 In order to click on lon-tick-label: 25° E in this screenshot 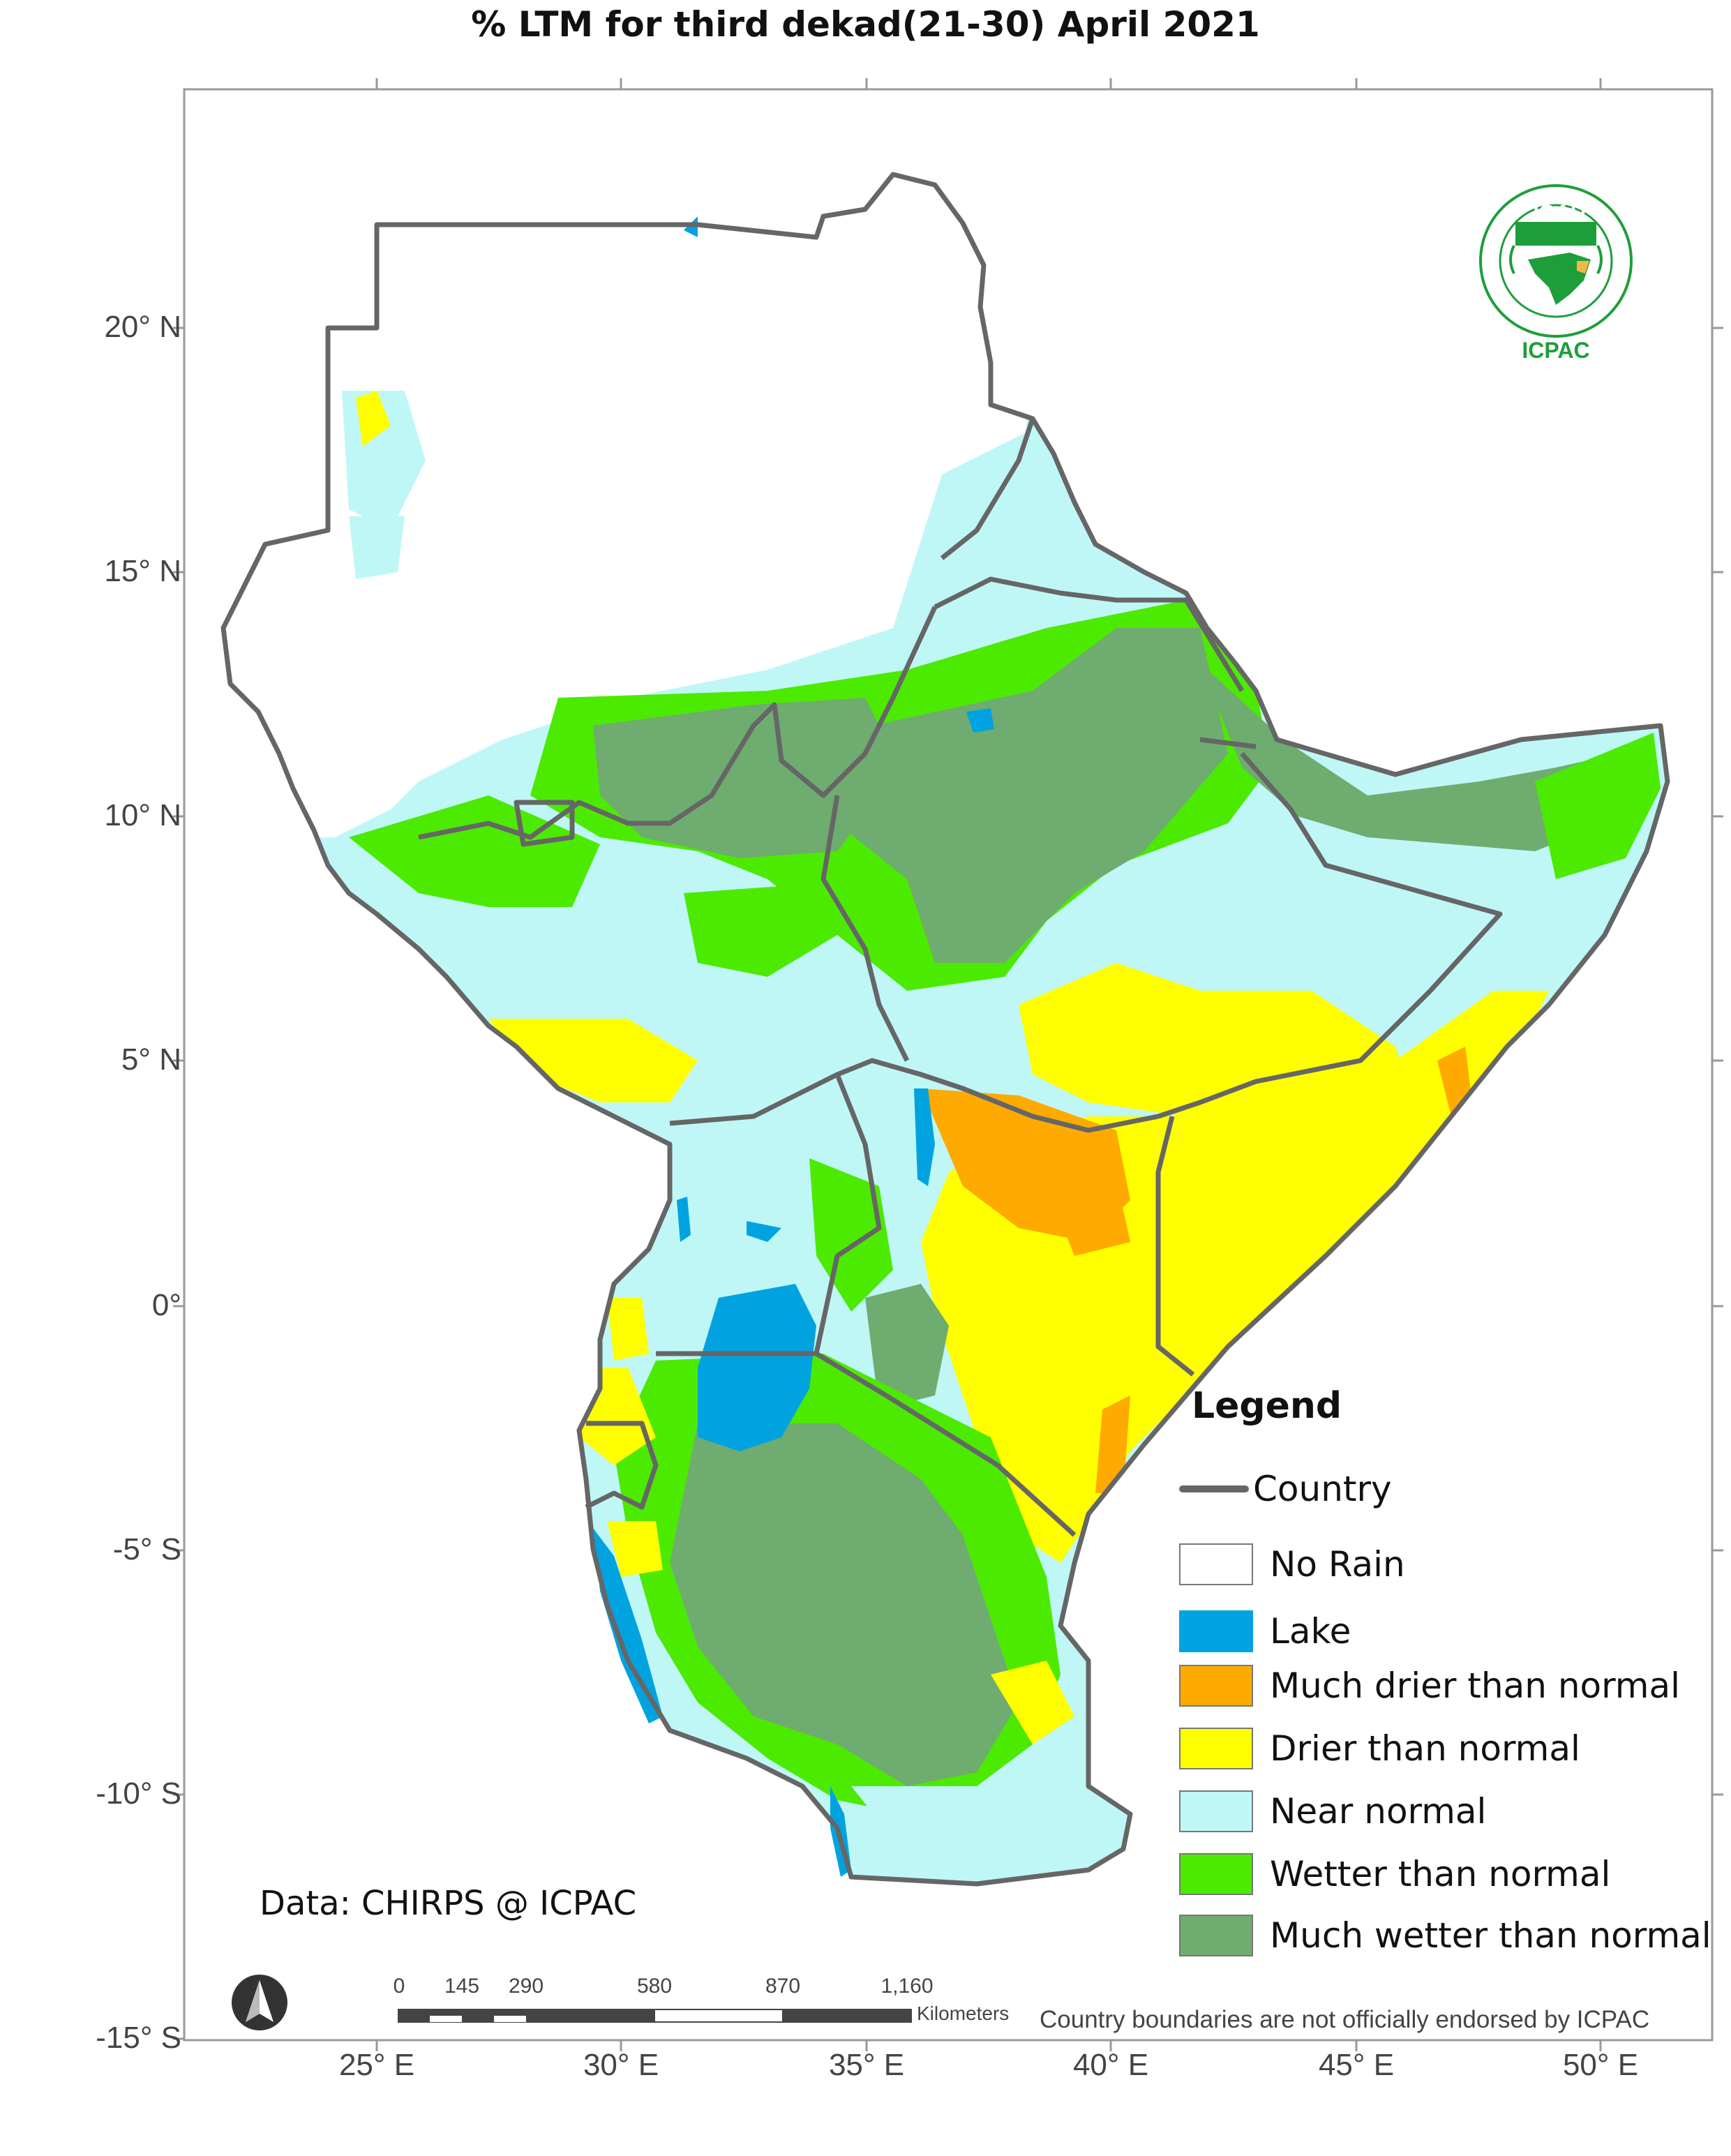, I will do `click(376, 2065)`.